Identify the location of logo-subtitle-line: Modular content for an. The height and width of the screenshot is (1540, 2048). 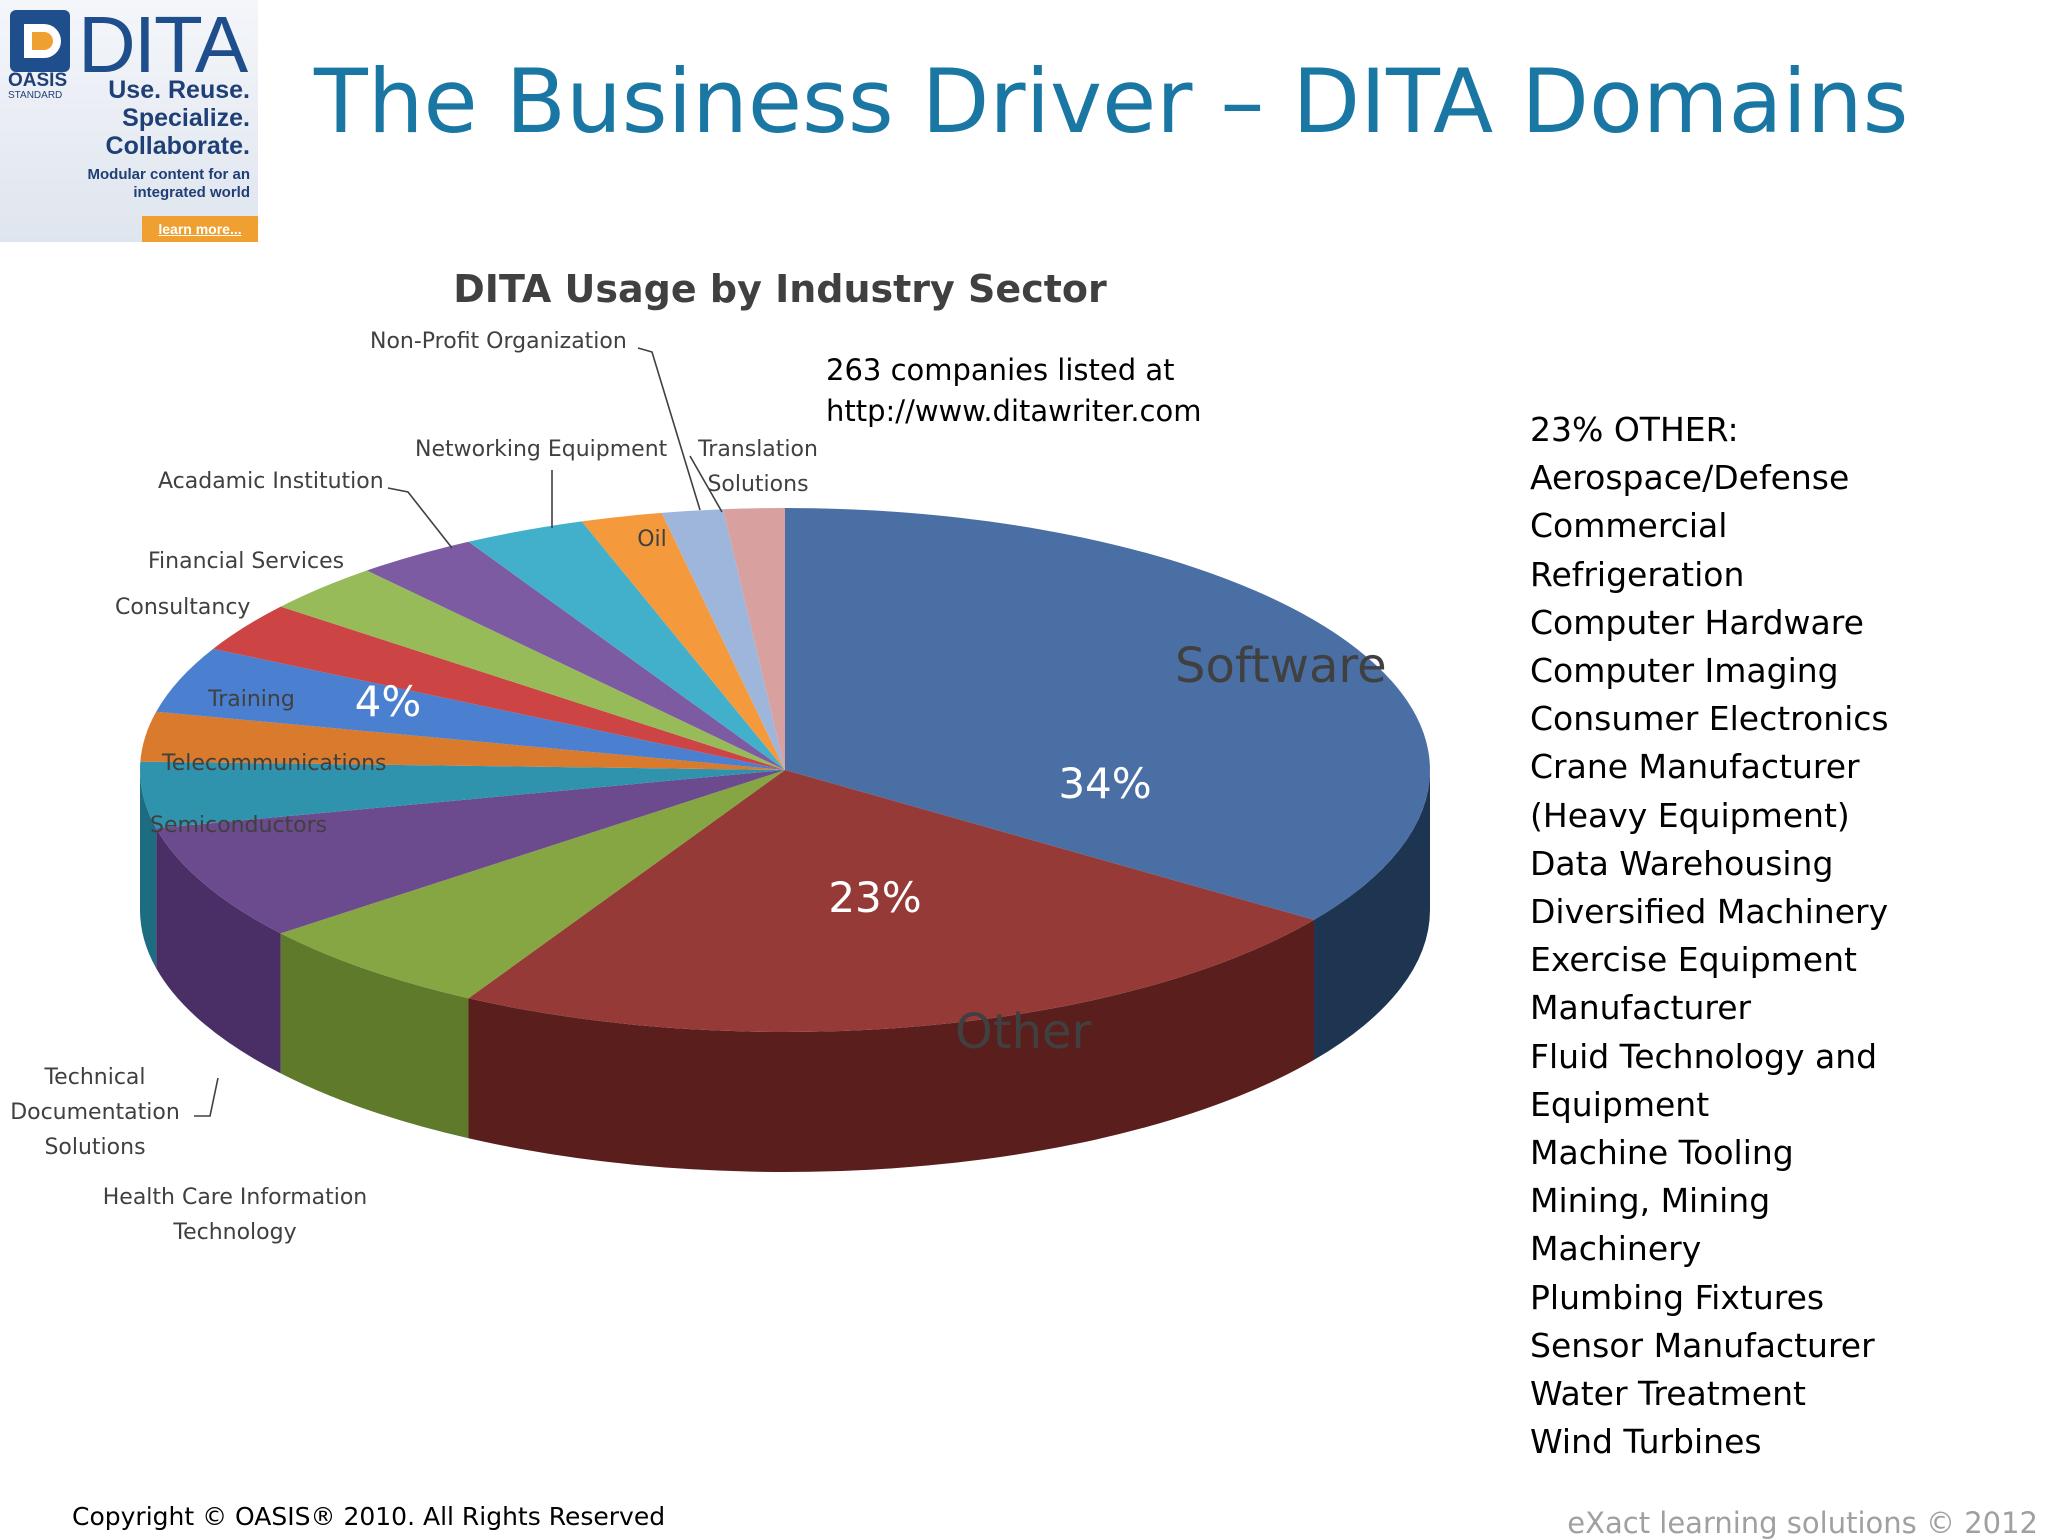
(169, 174).